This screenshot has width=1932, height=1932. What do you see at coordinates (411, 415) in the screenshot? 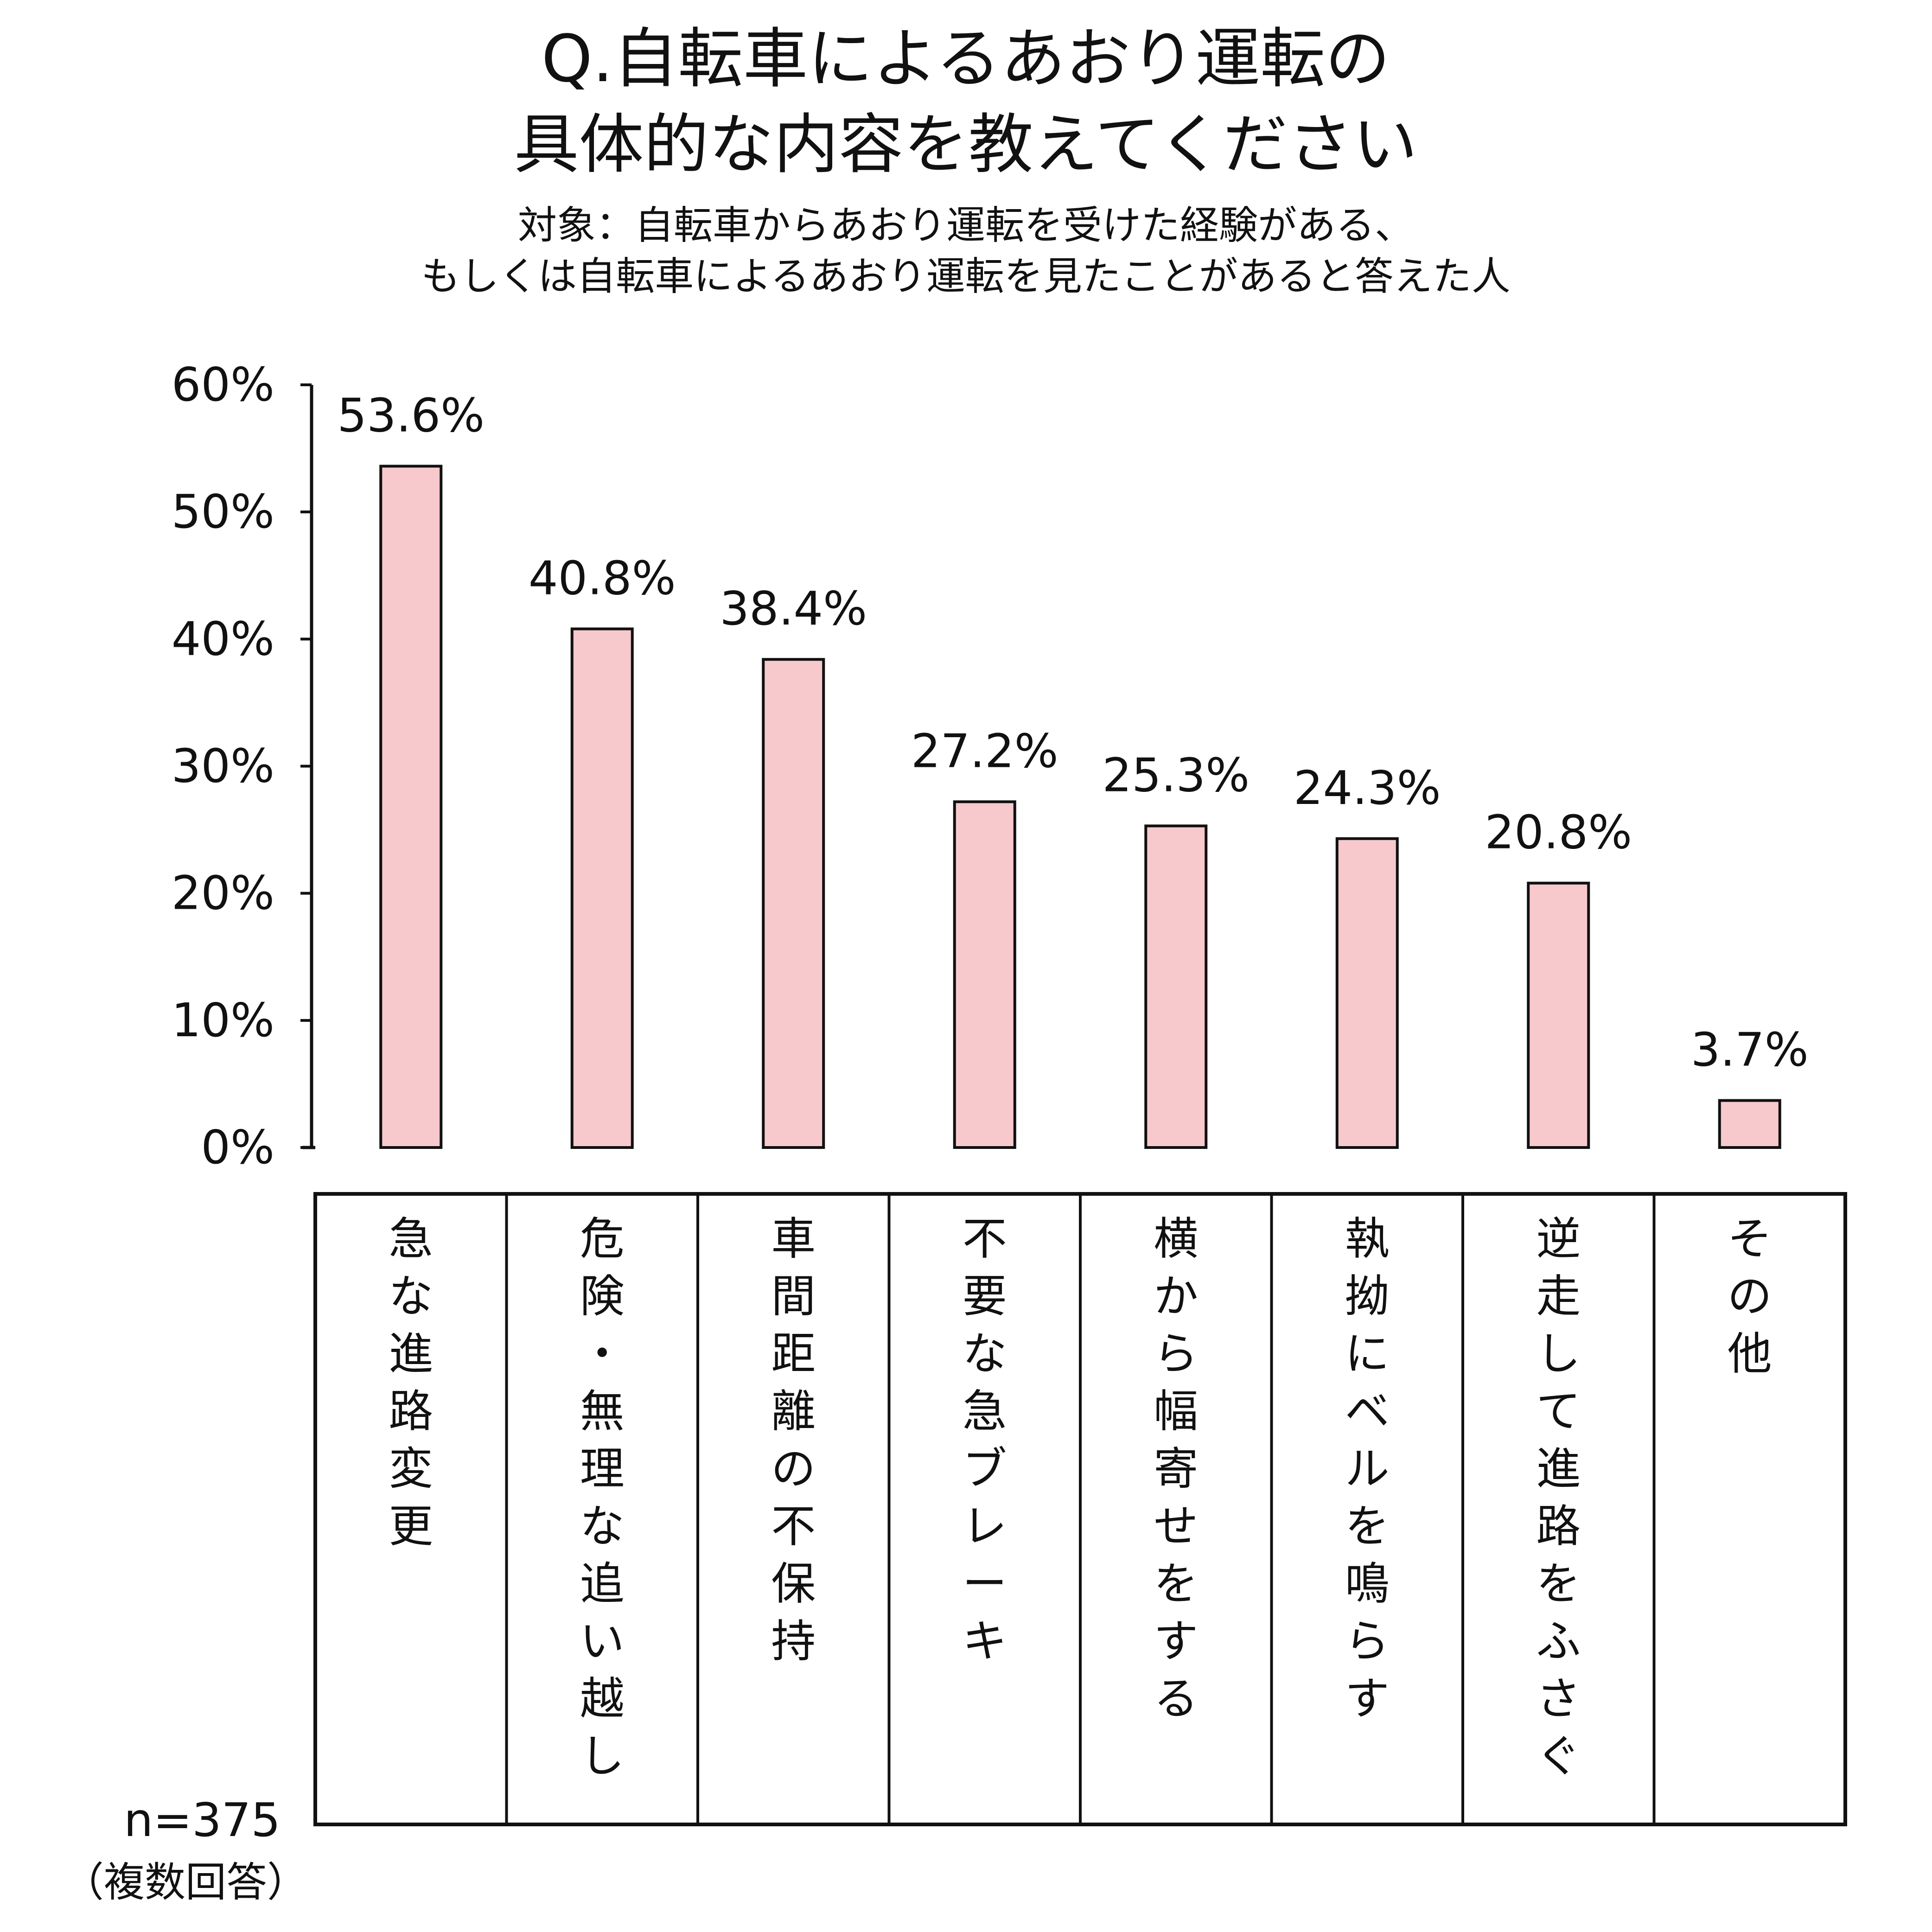
I see `bar-value-label: 53.6%` at bounding box center [411, 415].